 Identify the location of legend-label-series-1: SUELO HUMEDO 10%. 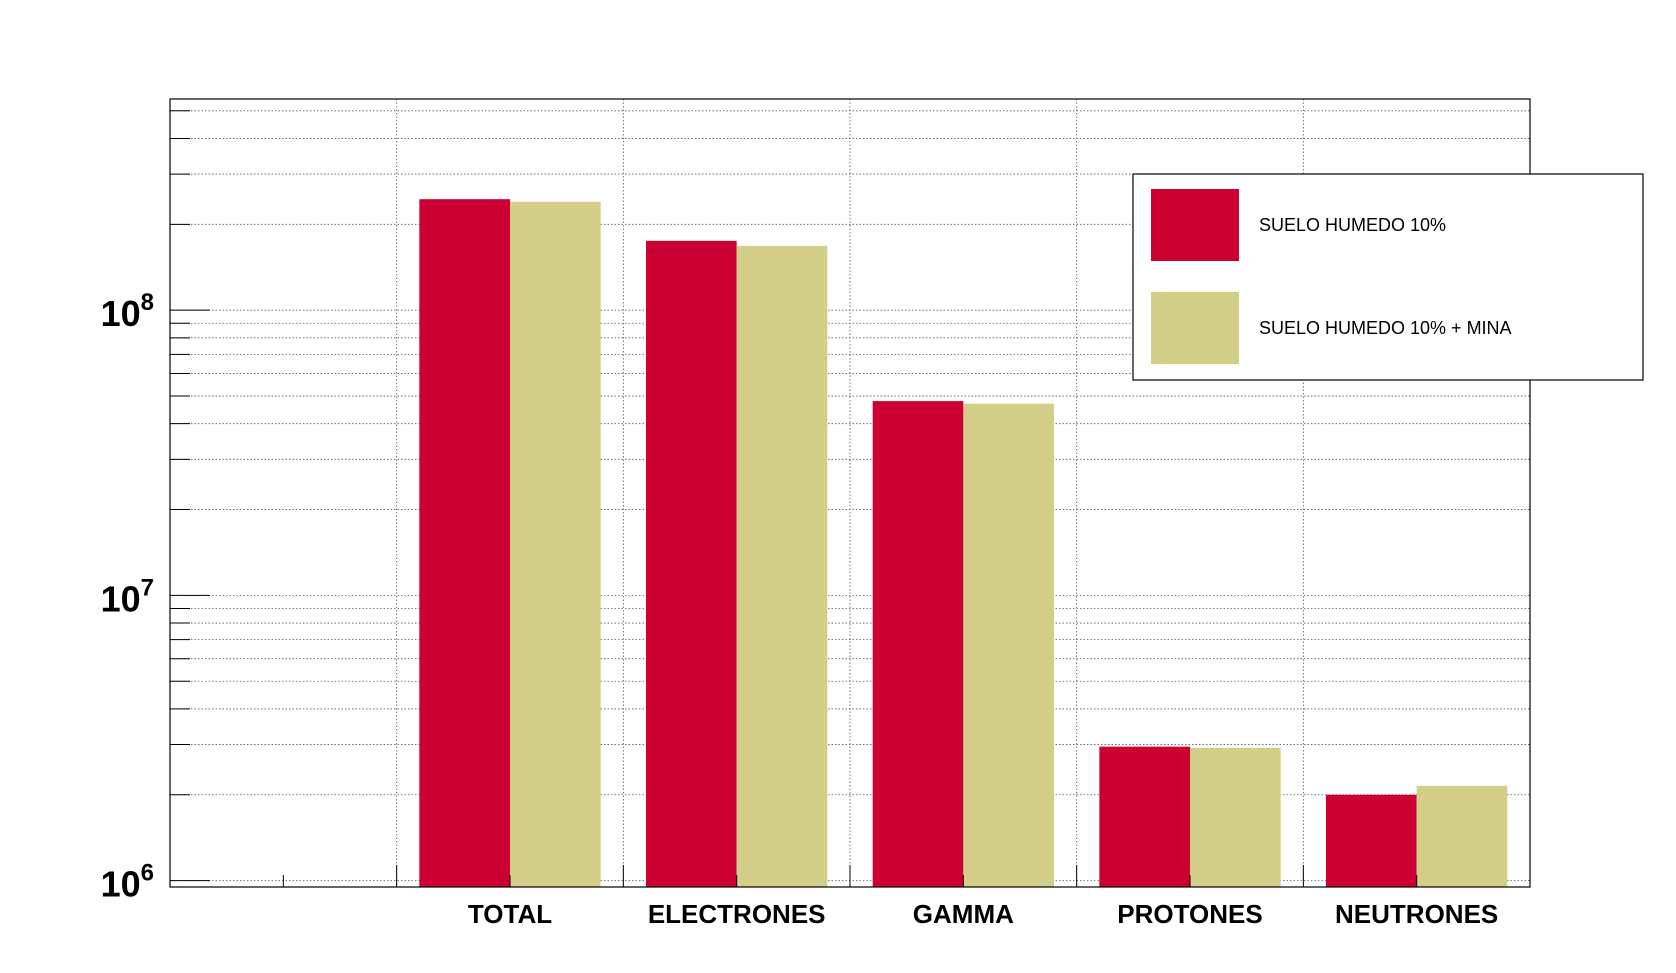
(1352, 225).